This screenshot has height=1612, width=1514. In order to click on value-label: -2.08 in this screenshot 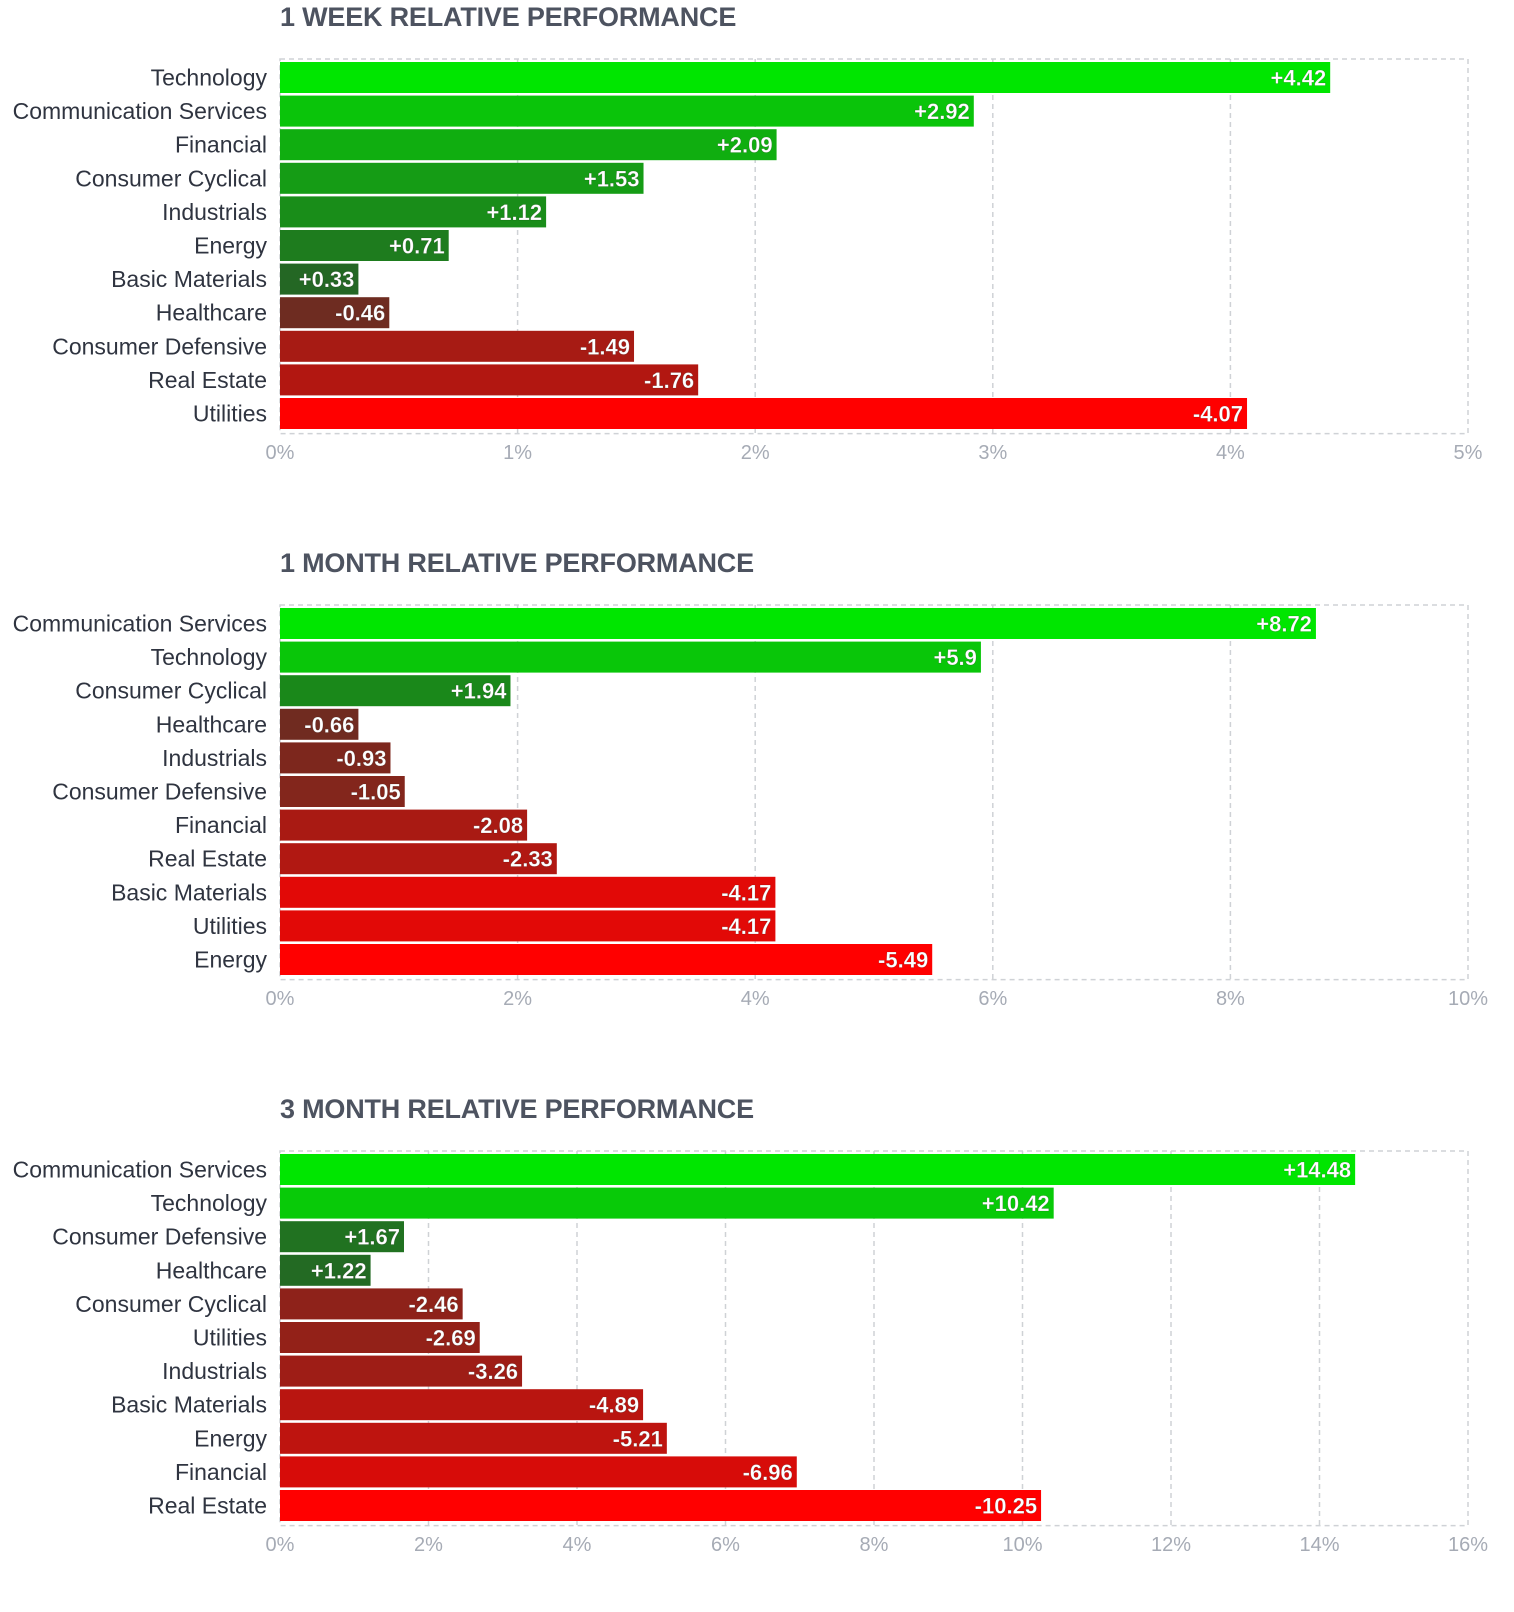, I will do `click(498, 825)`.